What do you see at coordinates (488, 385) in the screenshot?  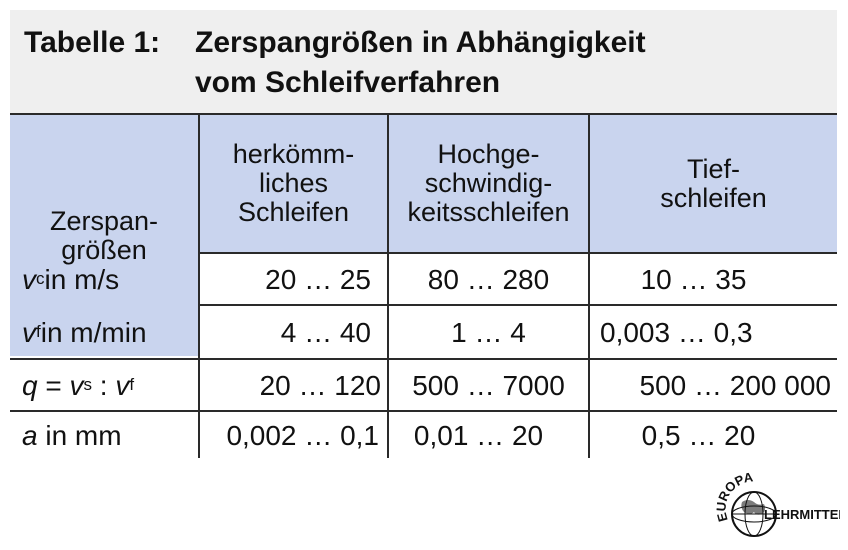 I see `cell-q-hochgeschwindigkeit: 500 … 7000` at bounding box center [488, 385].